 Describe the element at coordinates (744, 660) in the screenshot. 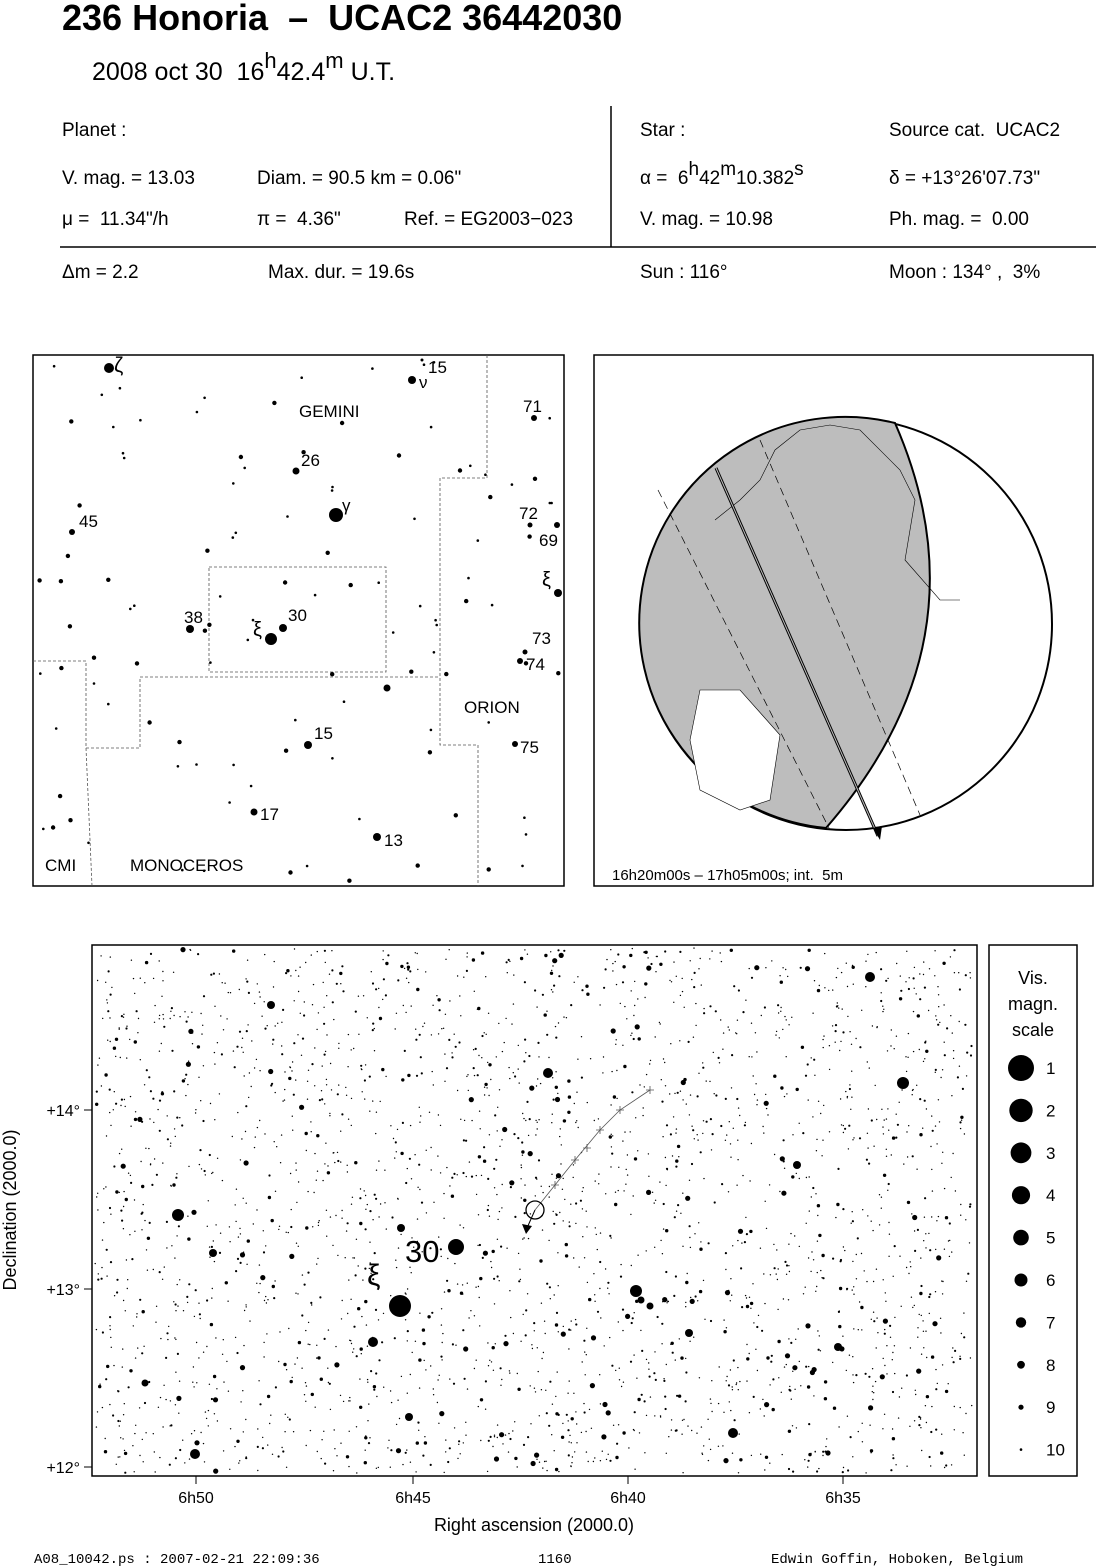

I see `limit` at that location.